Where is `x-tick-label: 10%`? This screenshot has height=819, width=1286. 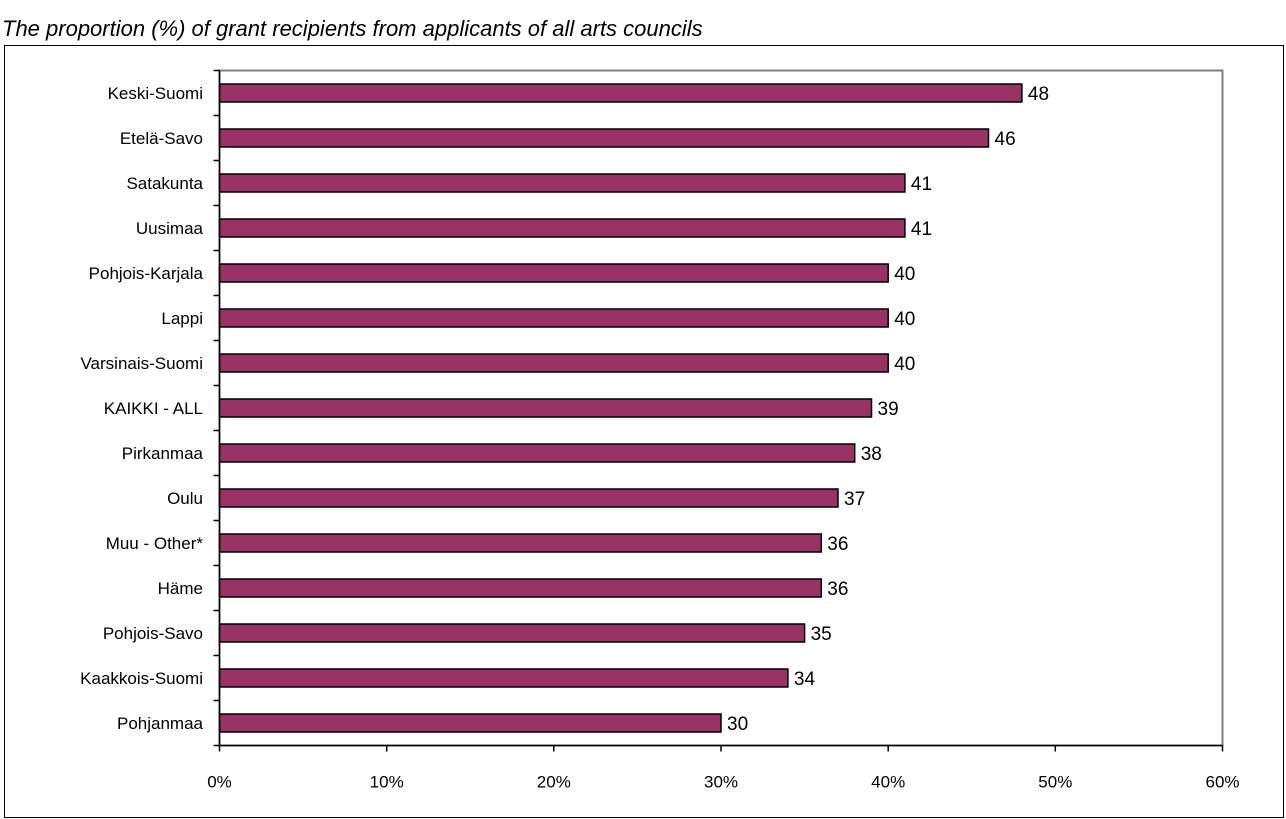
x-tick-label: 10% is located at coordinates (387, 782).